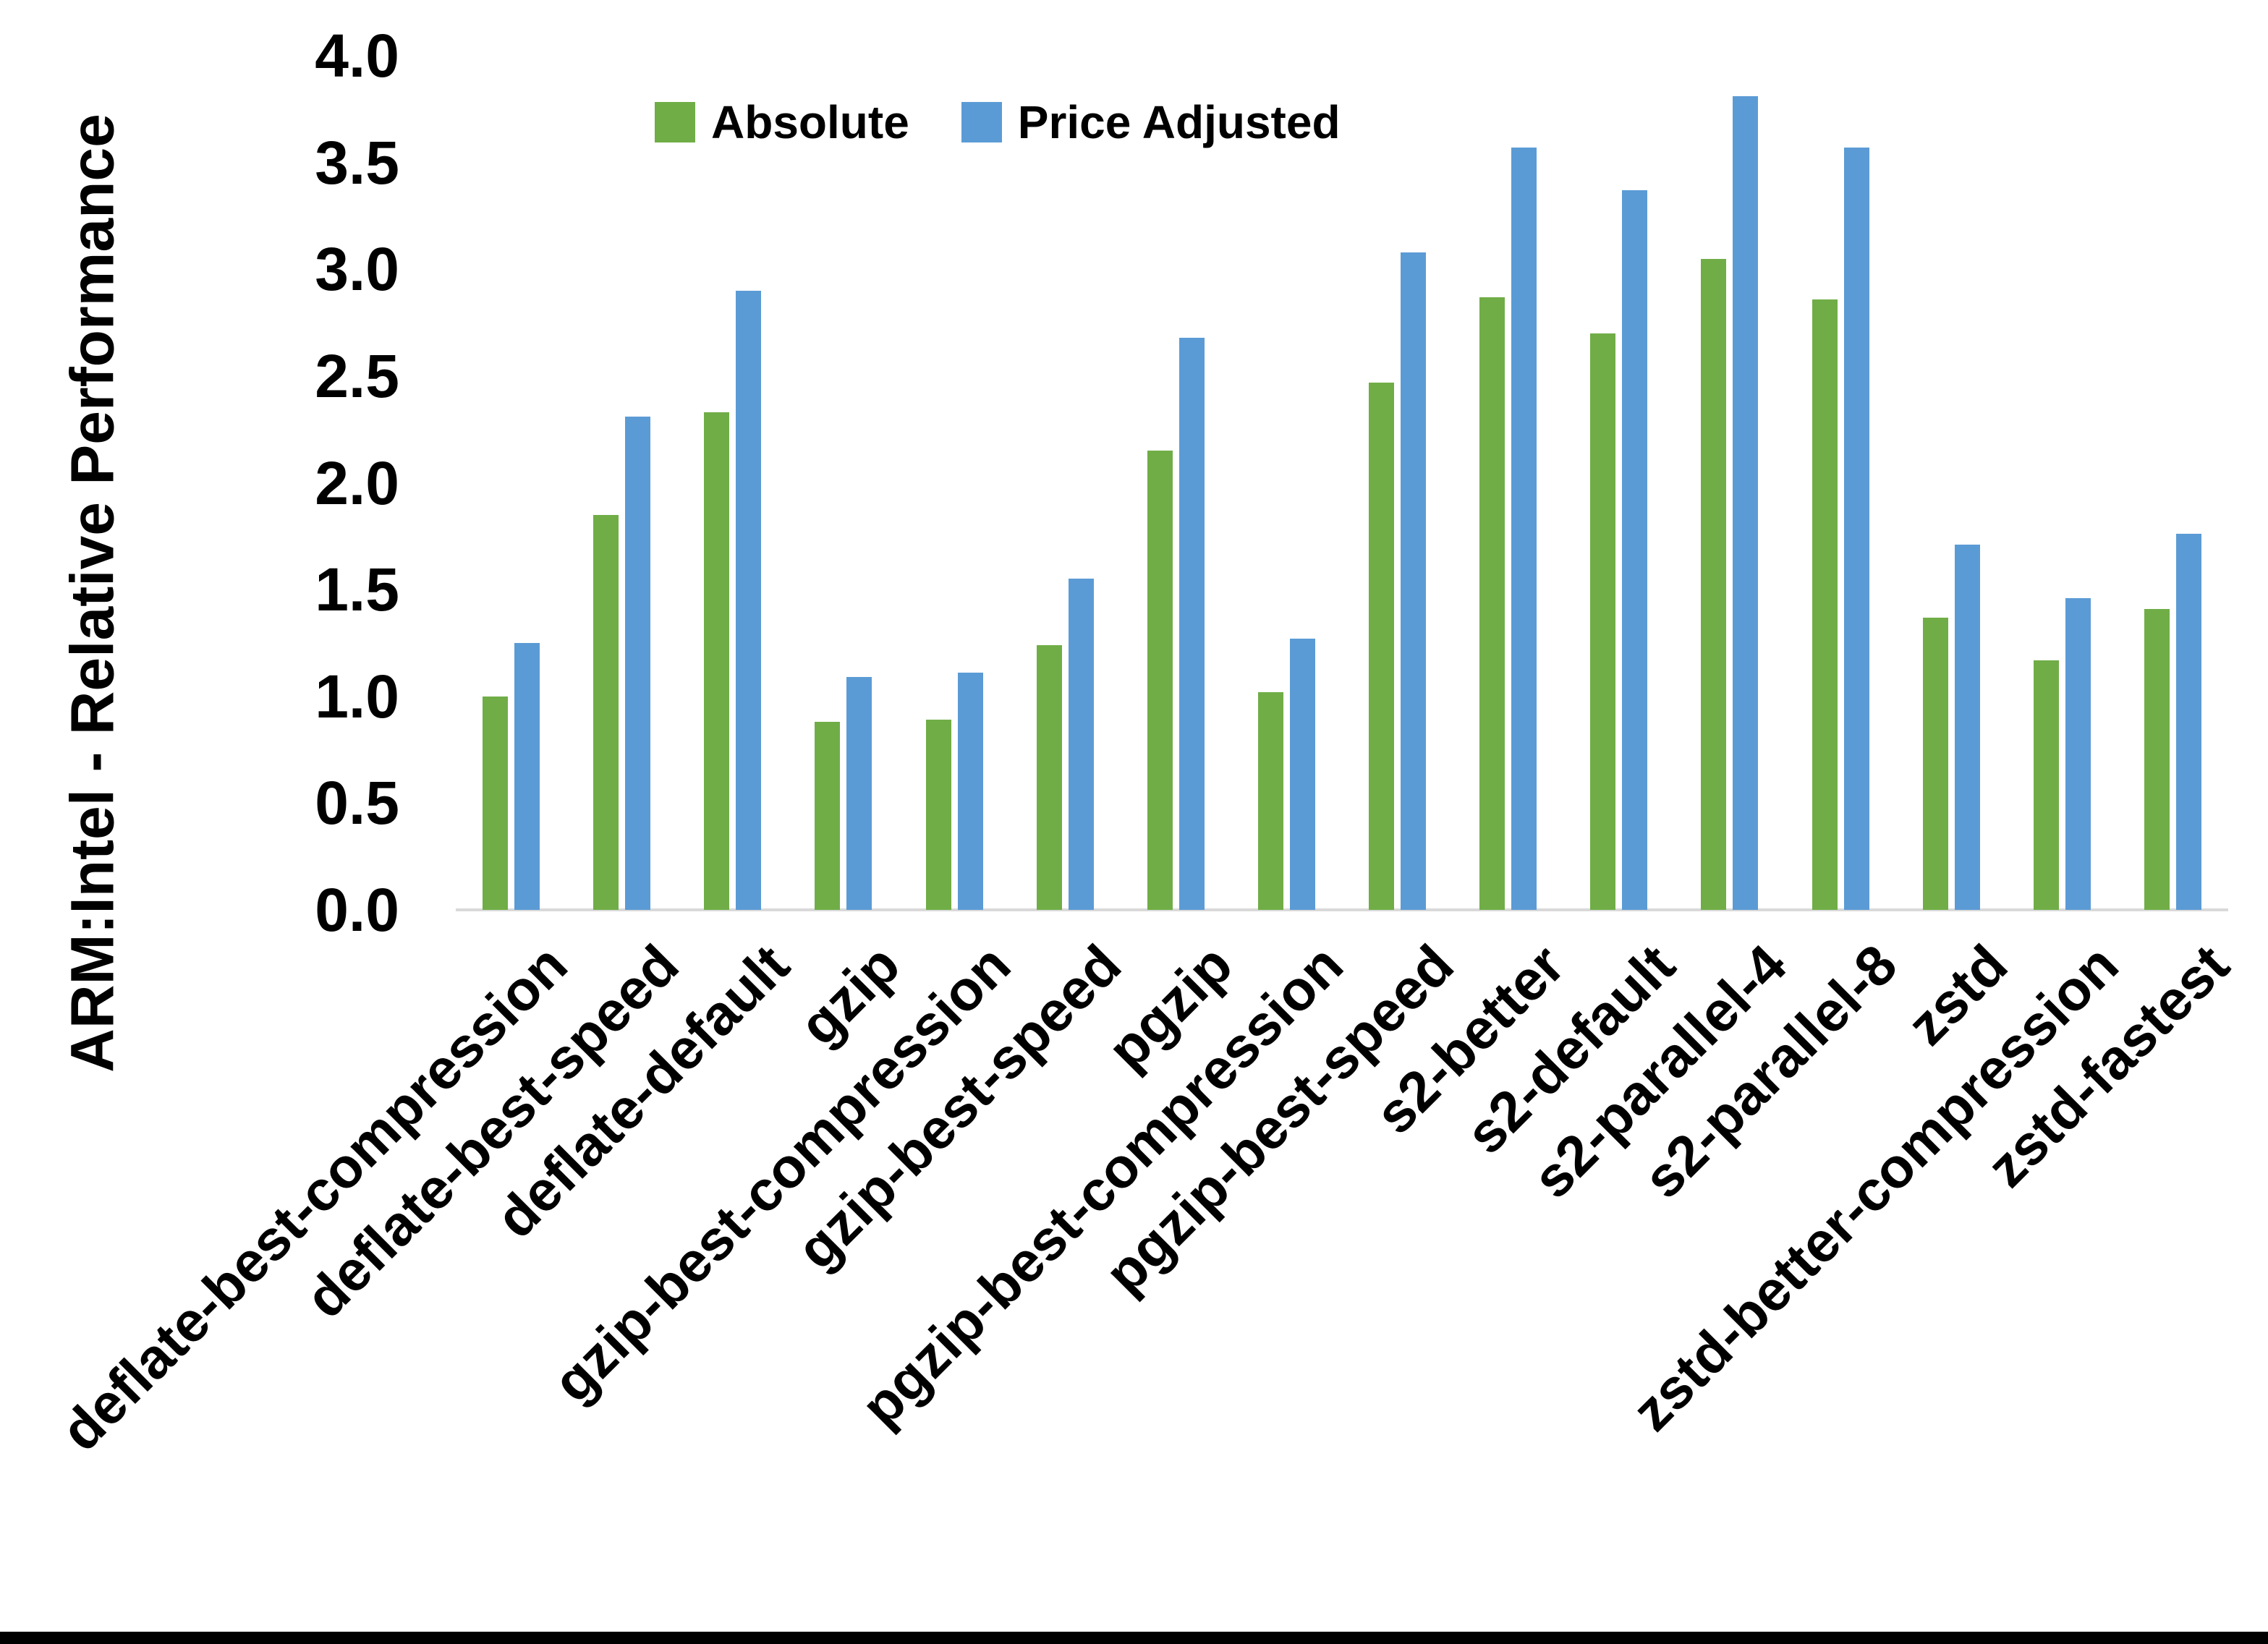 Image resolution: width=2268 pixels, height=1644 pixels. Describe the element at coordinates (810, 122) in the screenshot. I see `legend-label-absolute: Absolute` at that location.